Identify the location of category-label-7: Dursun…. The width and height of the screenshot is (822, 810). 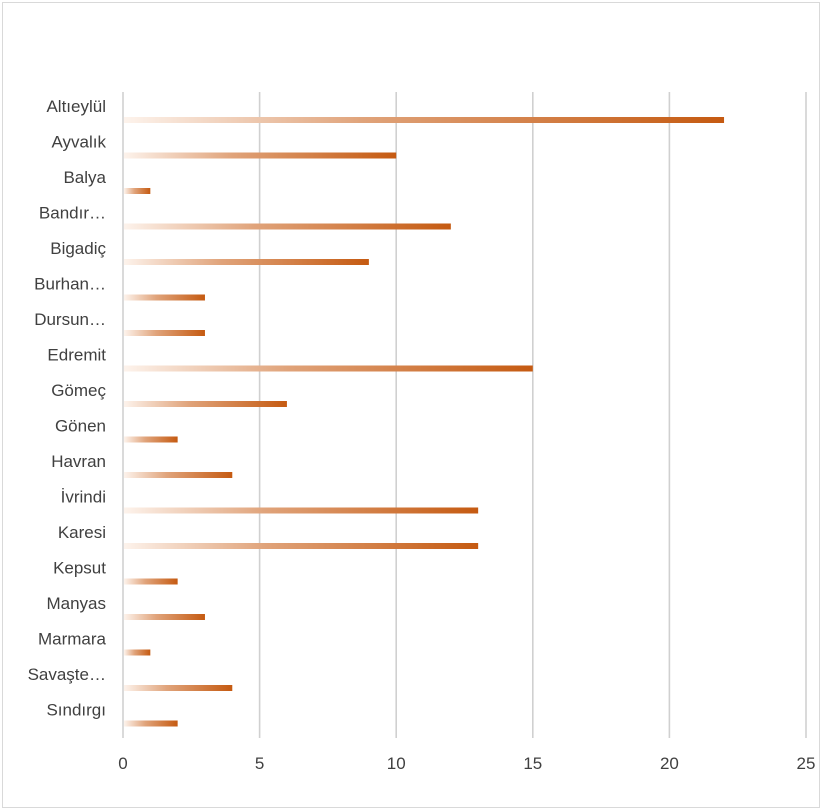
(70, 319).